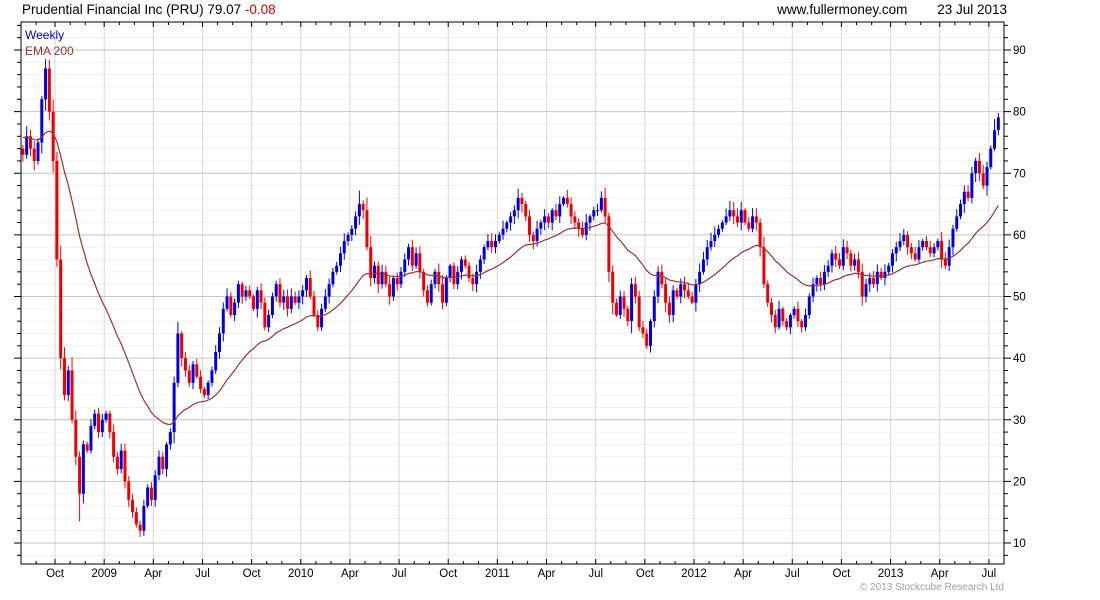 This screenshot has height=600, width=1100. Describe the element at coordinates (931, 587) in the screenshot. I see `copyright-label: © 2013 Stockcube Research Ltd` at that location.